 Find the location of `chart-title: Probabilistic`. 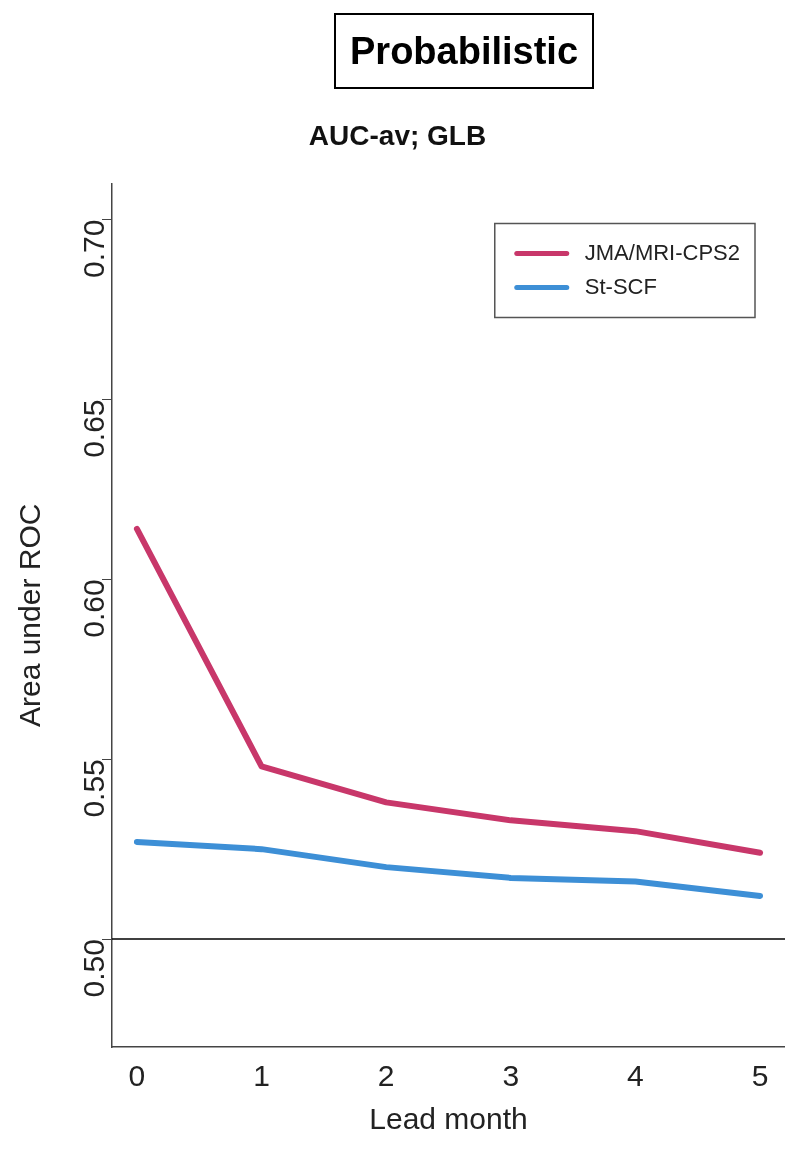

chart-title: Probabilistic is located at coordinates (464, 51).